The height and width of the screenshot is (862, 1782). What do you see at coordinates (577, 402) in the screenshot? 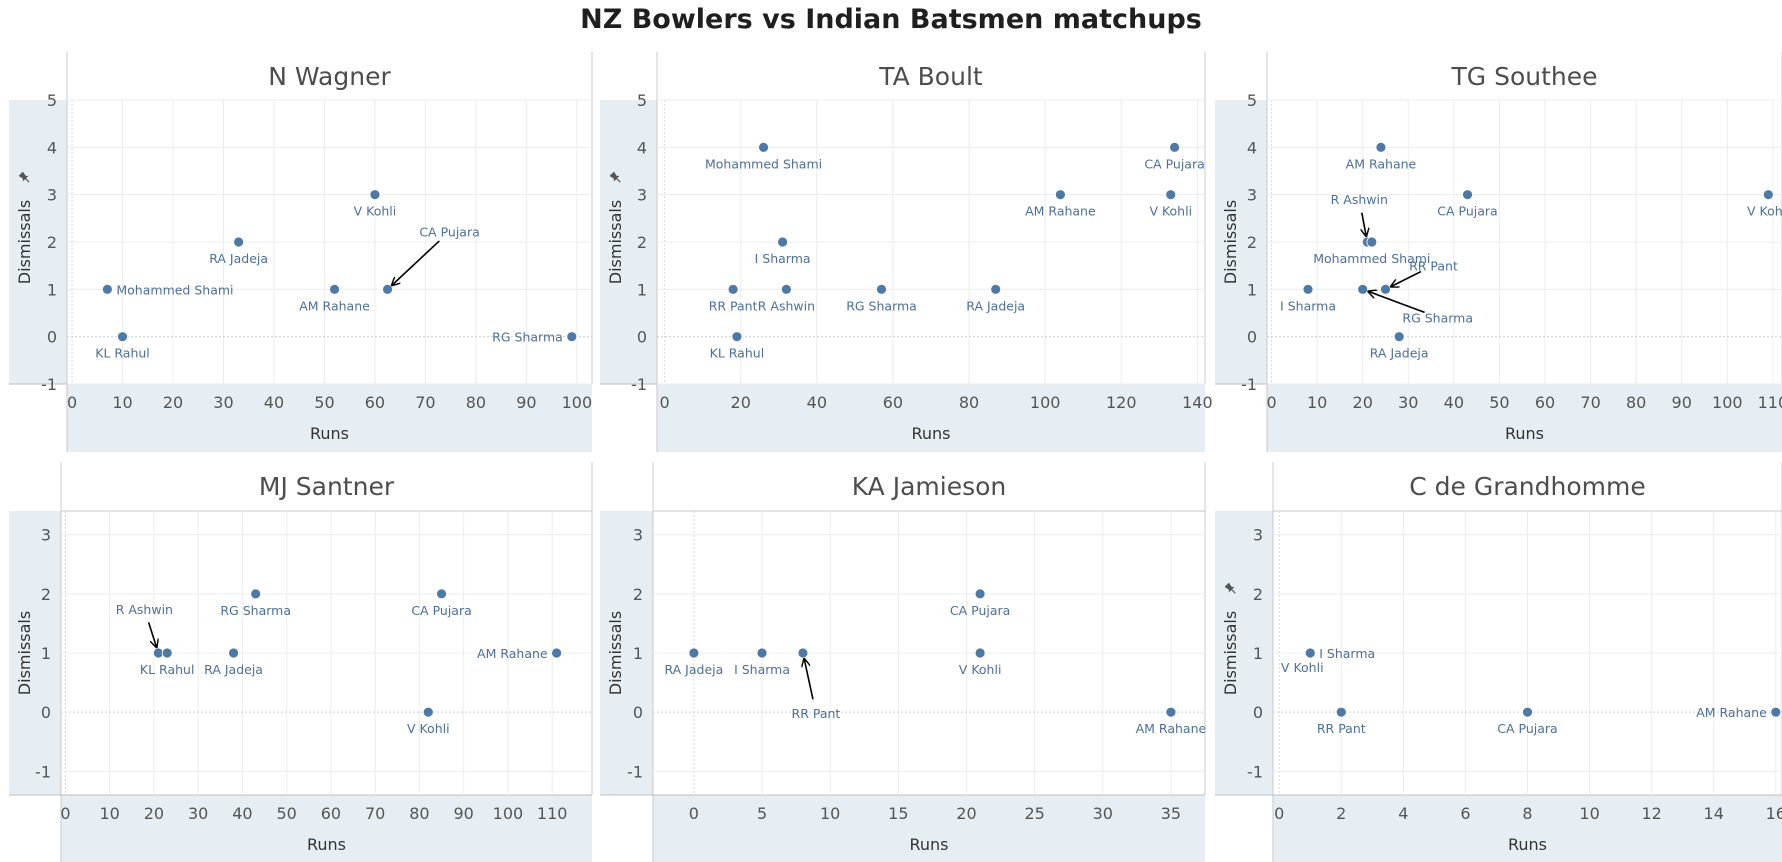
I see `x-tick-label: 100` at bounding box center [577, 402].